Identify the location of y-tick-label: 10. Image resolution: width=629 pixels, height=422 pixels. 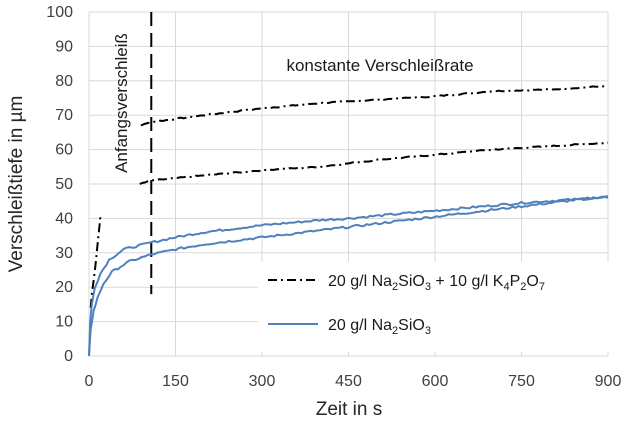
(64, 322).